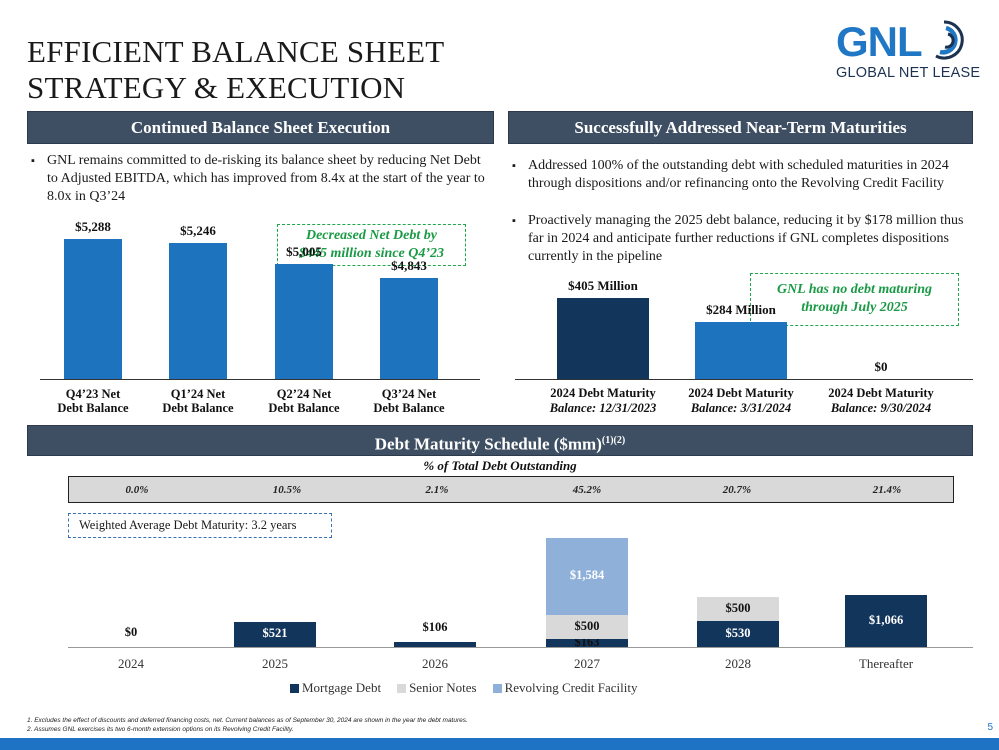 The width and height of the screenshot is (999, 750). What do you see at coordinates (435, 626) in the screenshot?
I see `debt-maturity-value-label: $106` at bounding box center [435, 626].